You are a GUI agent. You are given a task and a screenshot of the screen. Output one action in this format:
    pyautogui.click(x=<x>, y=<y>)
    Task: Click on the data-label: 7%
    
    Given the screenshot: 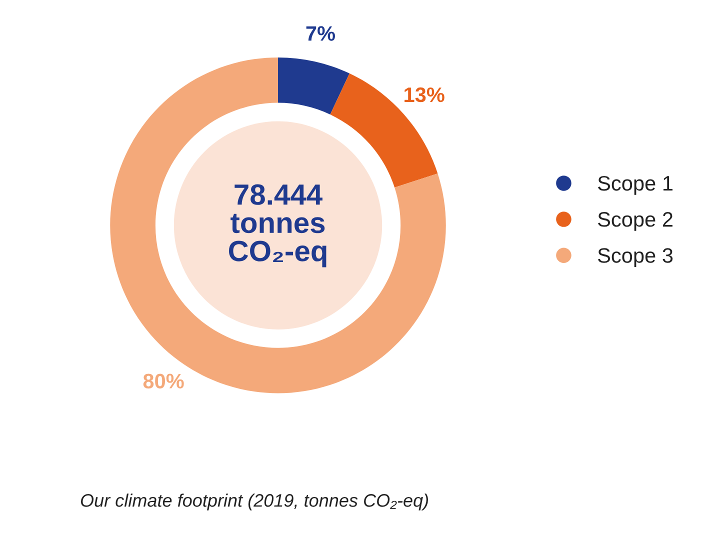 What is the action you would take?
    pyautogui.click(x=320, y=33)
    